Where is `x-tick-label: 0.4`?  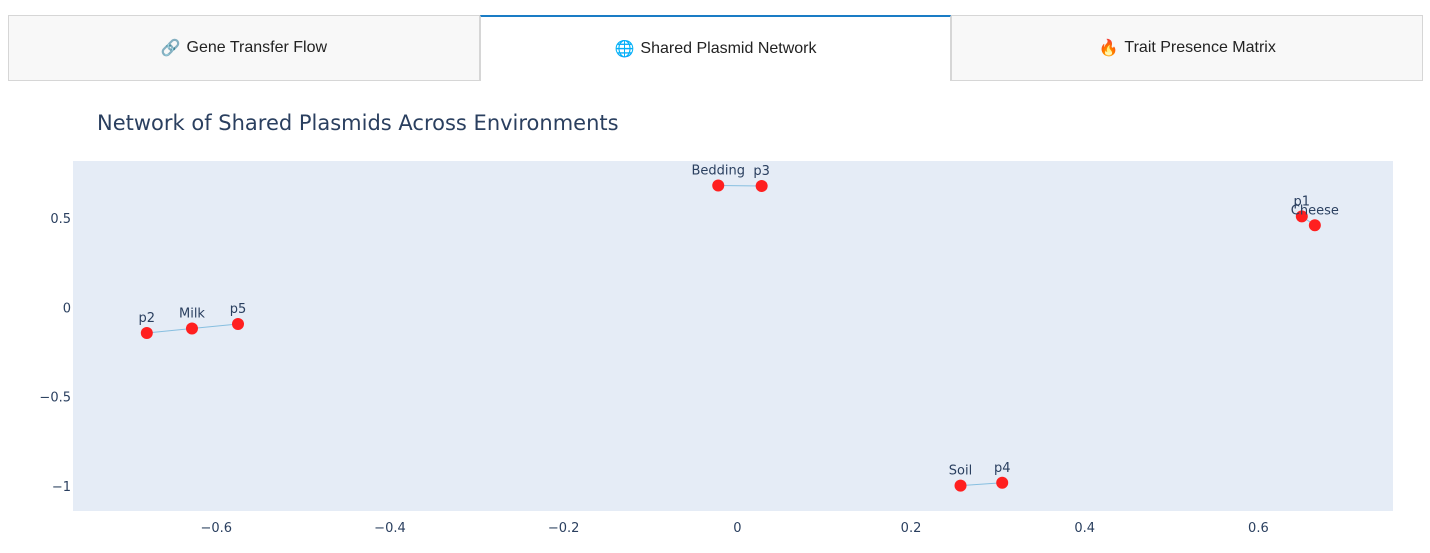 x-tick-label: 0.4 is located at coordinates (1084, 528).